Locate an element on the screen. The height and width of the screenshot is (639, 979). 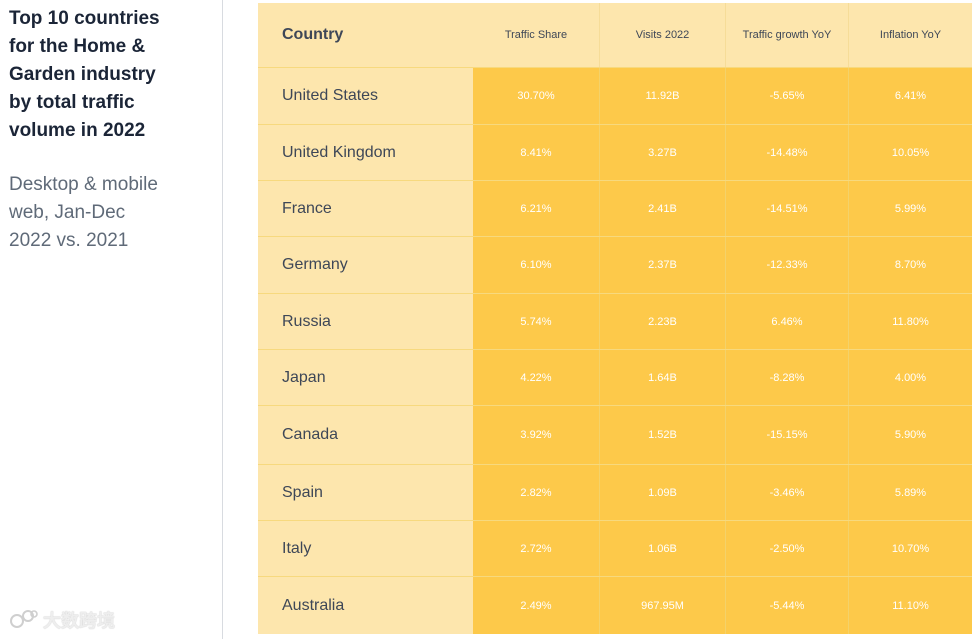
table-row: Spain 2.82% 1.09B -3.46% 5.89% is located at coordinates (615, 492).